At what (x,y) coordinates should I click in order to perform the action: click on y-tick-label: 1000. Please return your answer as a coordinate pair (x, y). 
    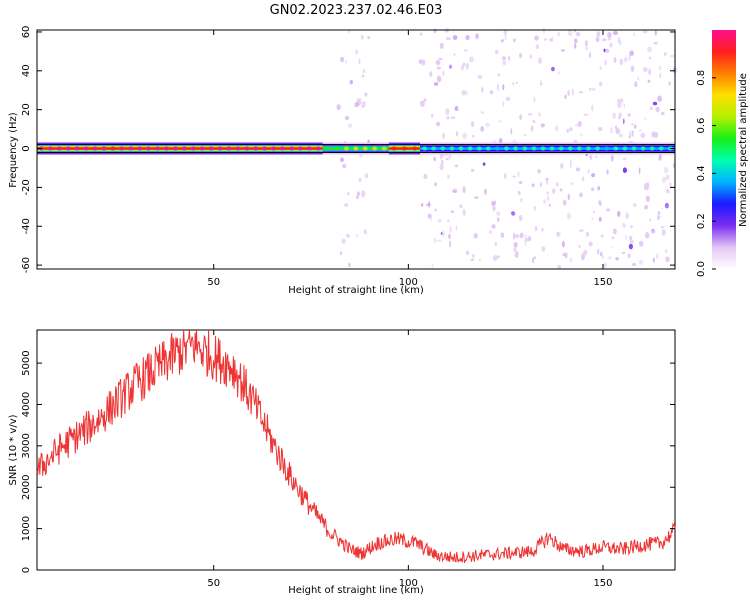
    Looking at the image, I should click on (26, 528).